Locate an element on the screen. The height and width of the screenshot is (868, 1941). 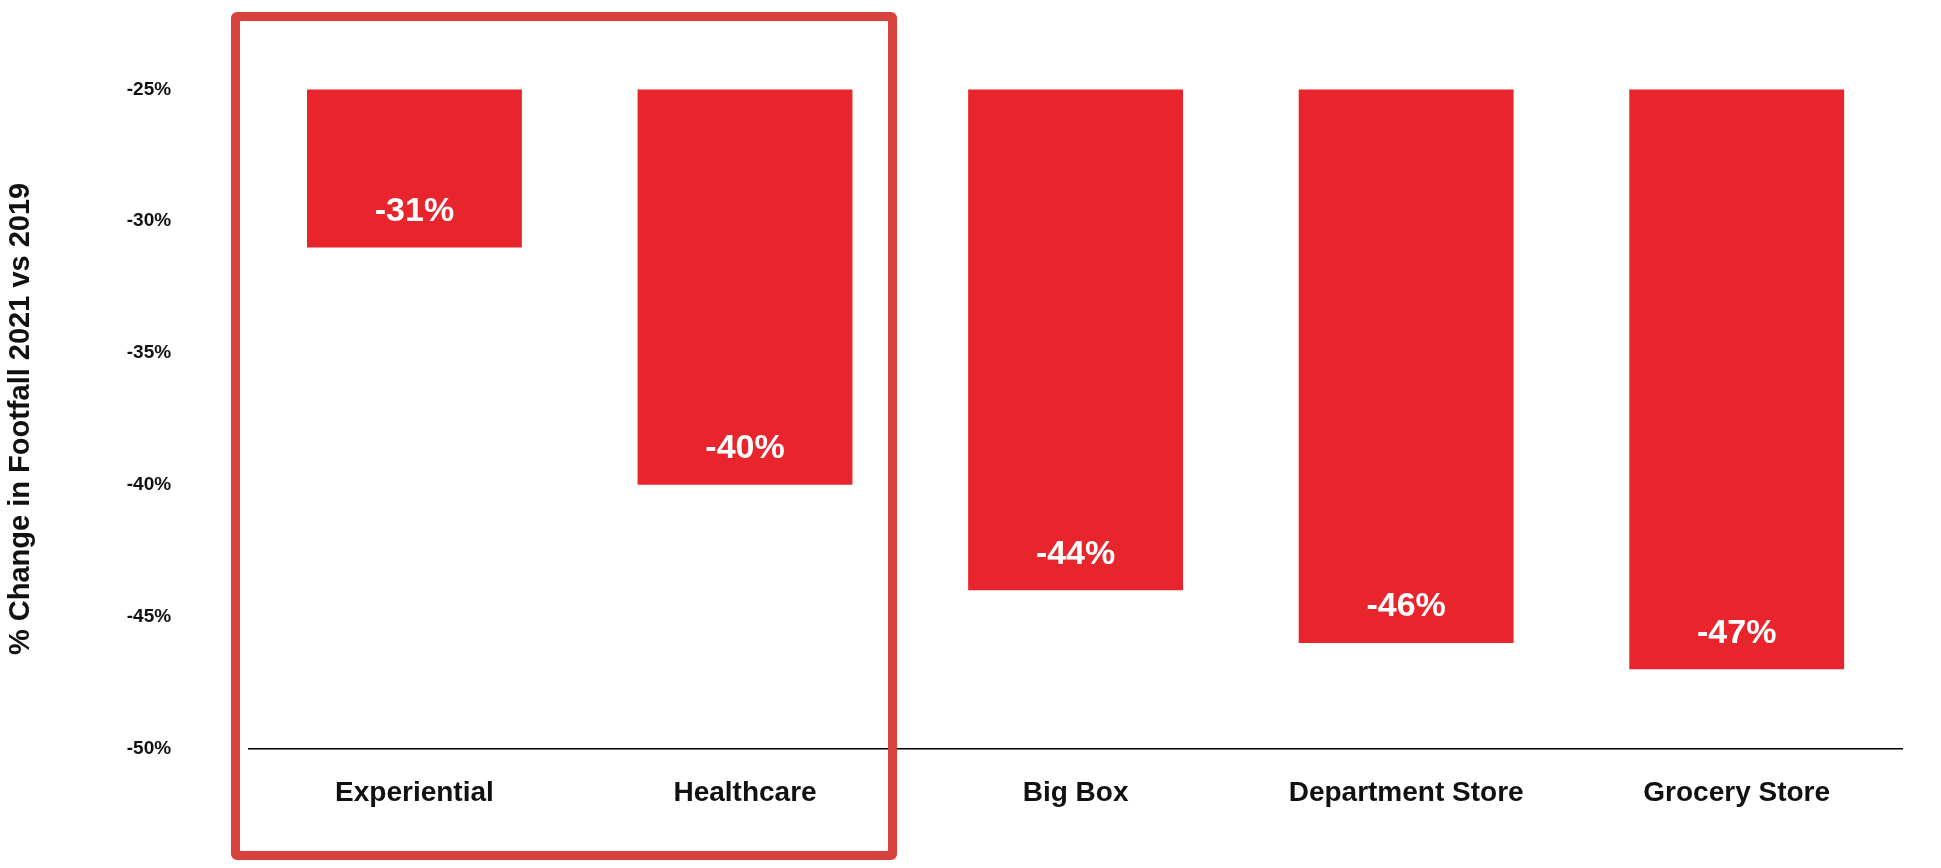
y-tick-label: -25% is located at coordinates (149, 88).